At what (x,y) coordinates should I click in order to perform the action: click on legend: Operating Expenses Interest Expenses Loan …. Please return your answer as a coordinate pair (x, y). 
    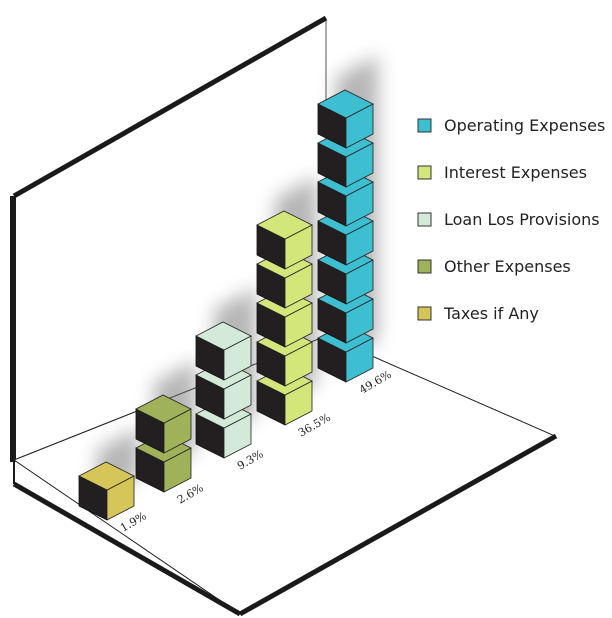
    Looking at the image, I should click on (511, 219).